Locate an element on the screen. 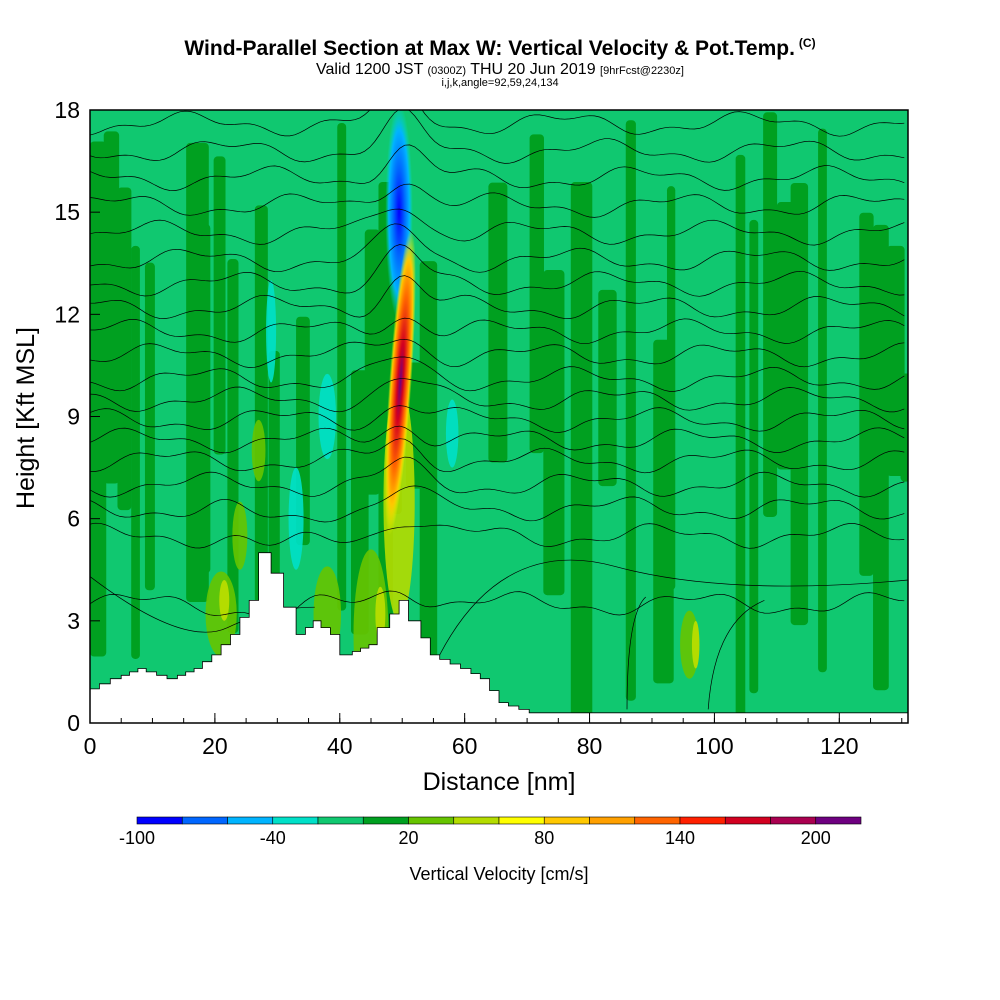 The width and height of the screenshot is (1000, 1000). colorbar: -100 -40 20 80 140 200 is located at coordinates (490, 832).